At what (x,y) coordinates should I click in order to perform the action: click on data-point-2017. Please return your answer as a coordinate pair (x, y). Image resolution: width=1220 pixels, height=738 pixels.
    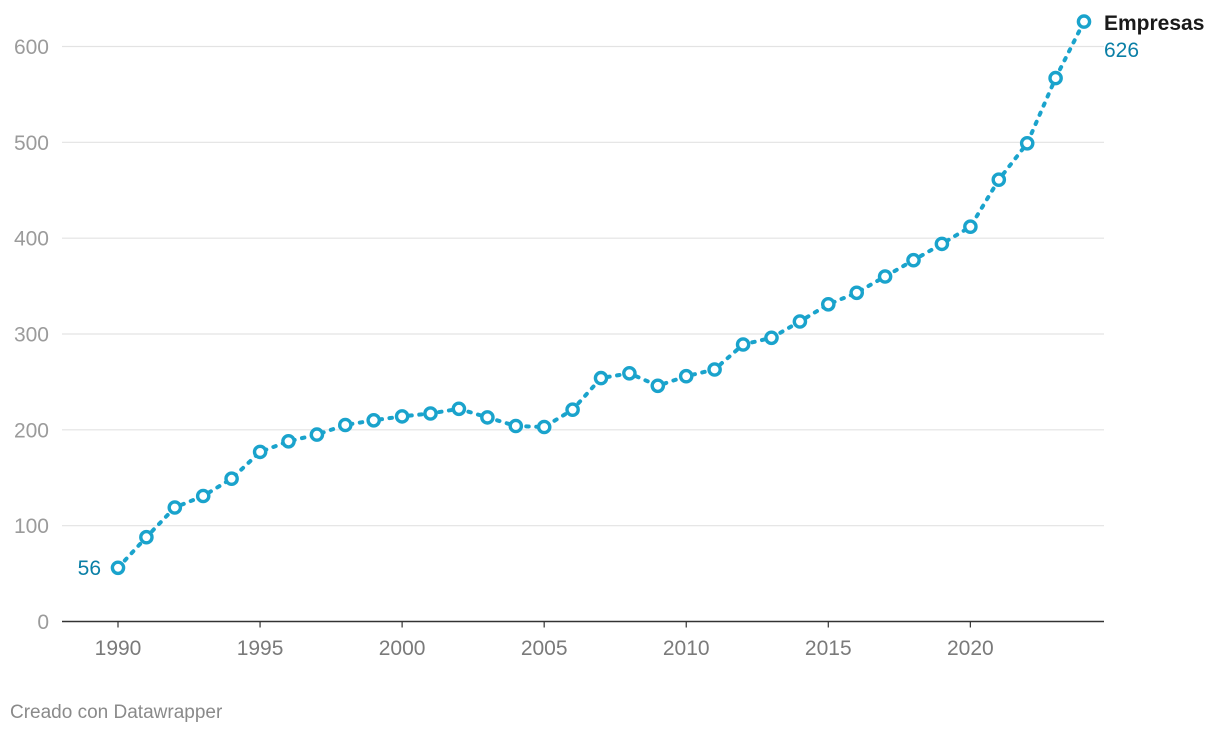
    Looking at the image, I should click on (885, 276).